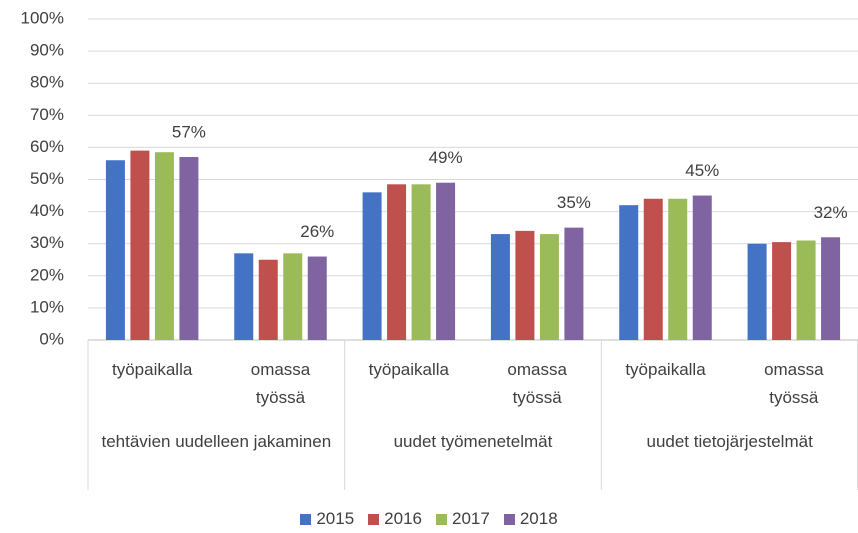  I want to click on data-label: 26%, so click(317, 231).